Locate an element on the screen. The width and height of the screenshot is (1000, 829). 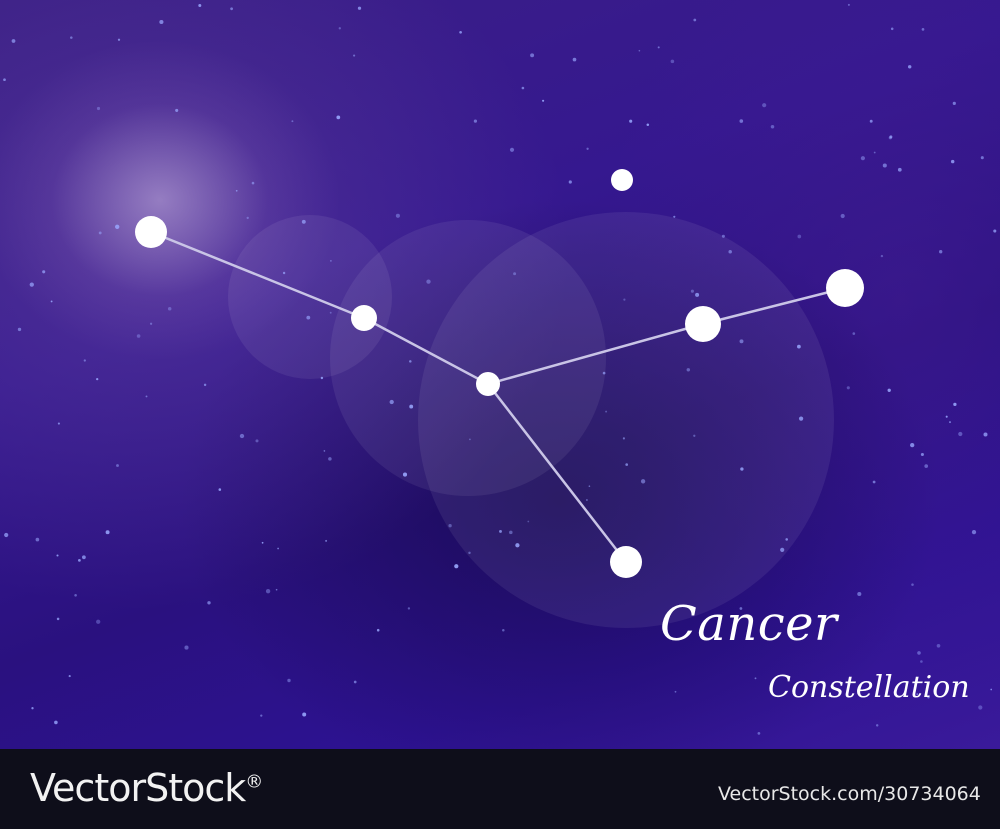
line-star-c-star-d is located at coordinates (595, 354).